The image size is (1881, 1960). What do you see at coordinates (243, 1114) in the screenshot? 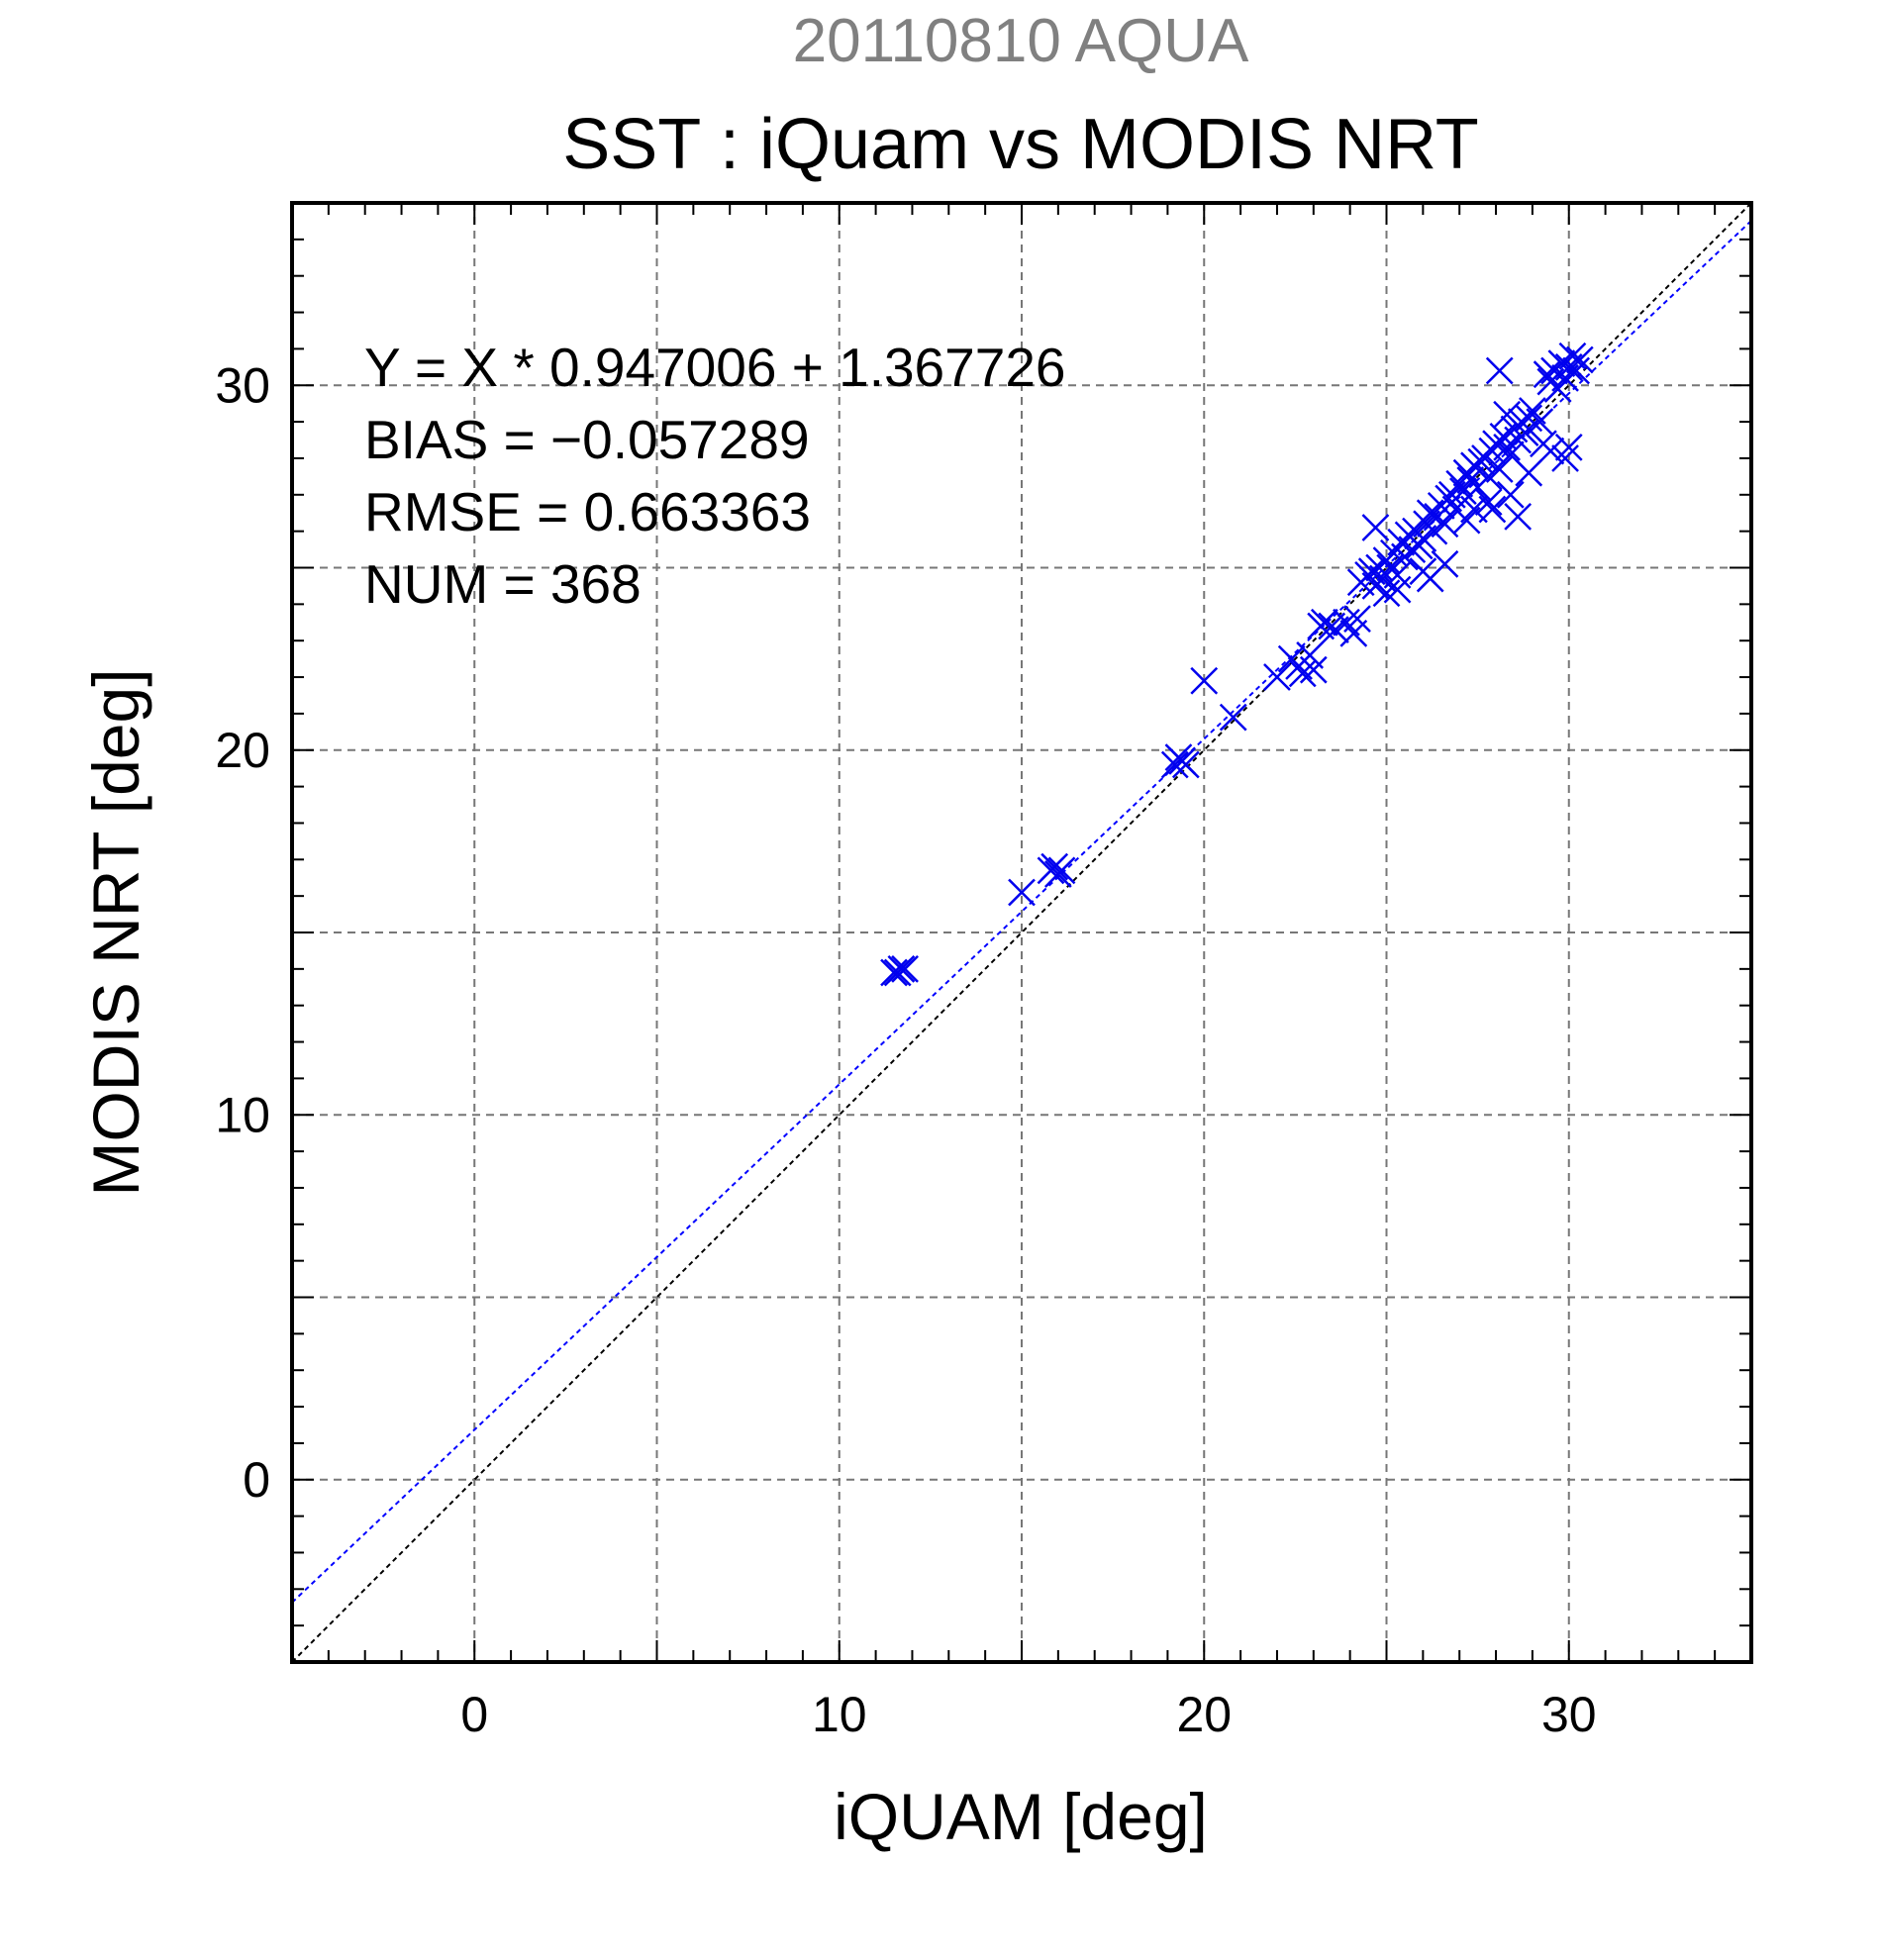
I see `y-tick-label: 10` at bounding box center [243, 1114].